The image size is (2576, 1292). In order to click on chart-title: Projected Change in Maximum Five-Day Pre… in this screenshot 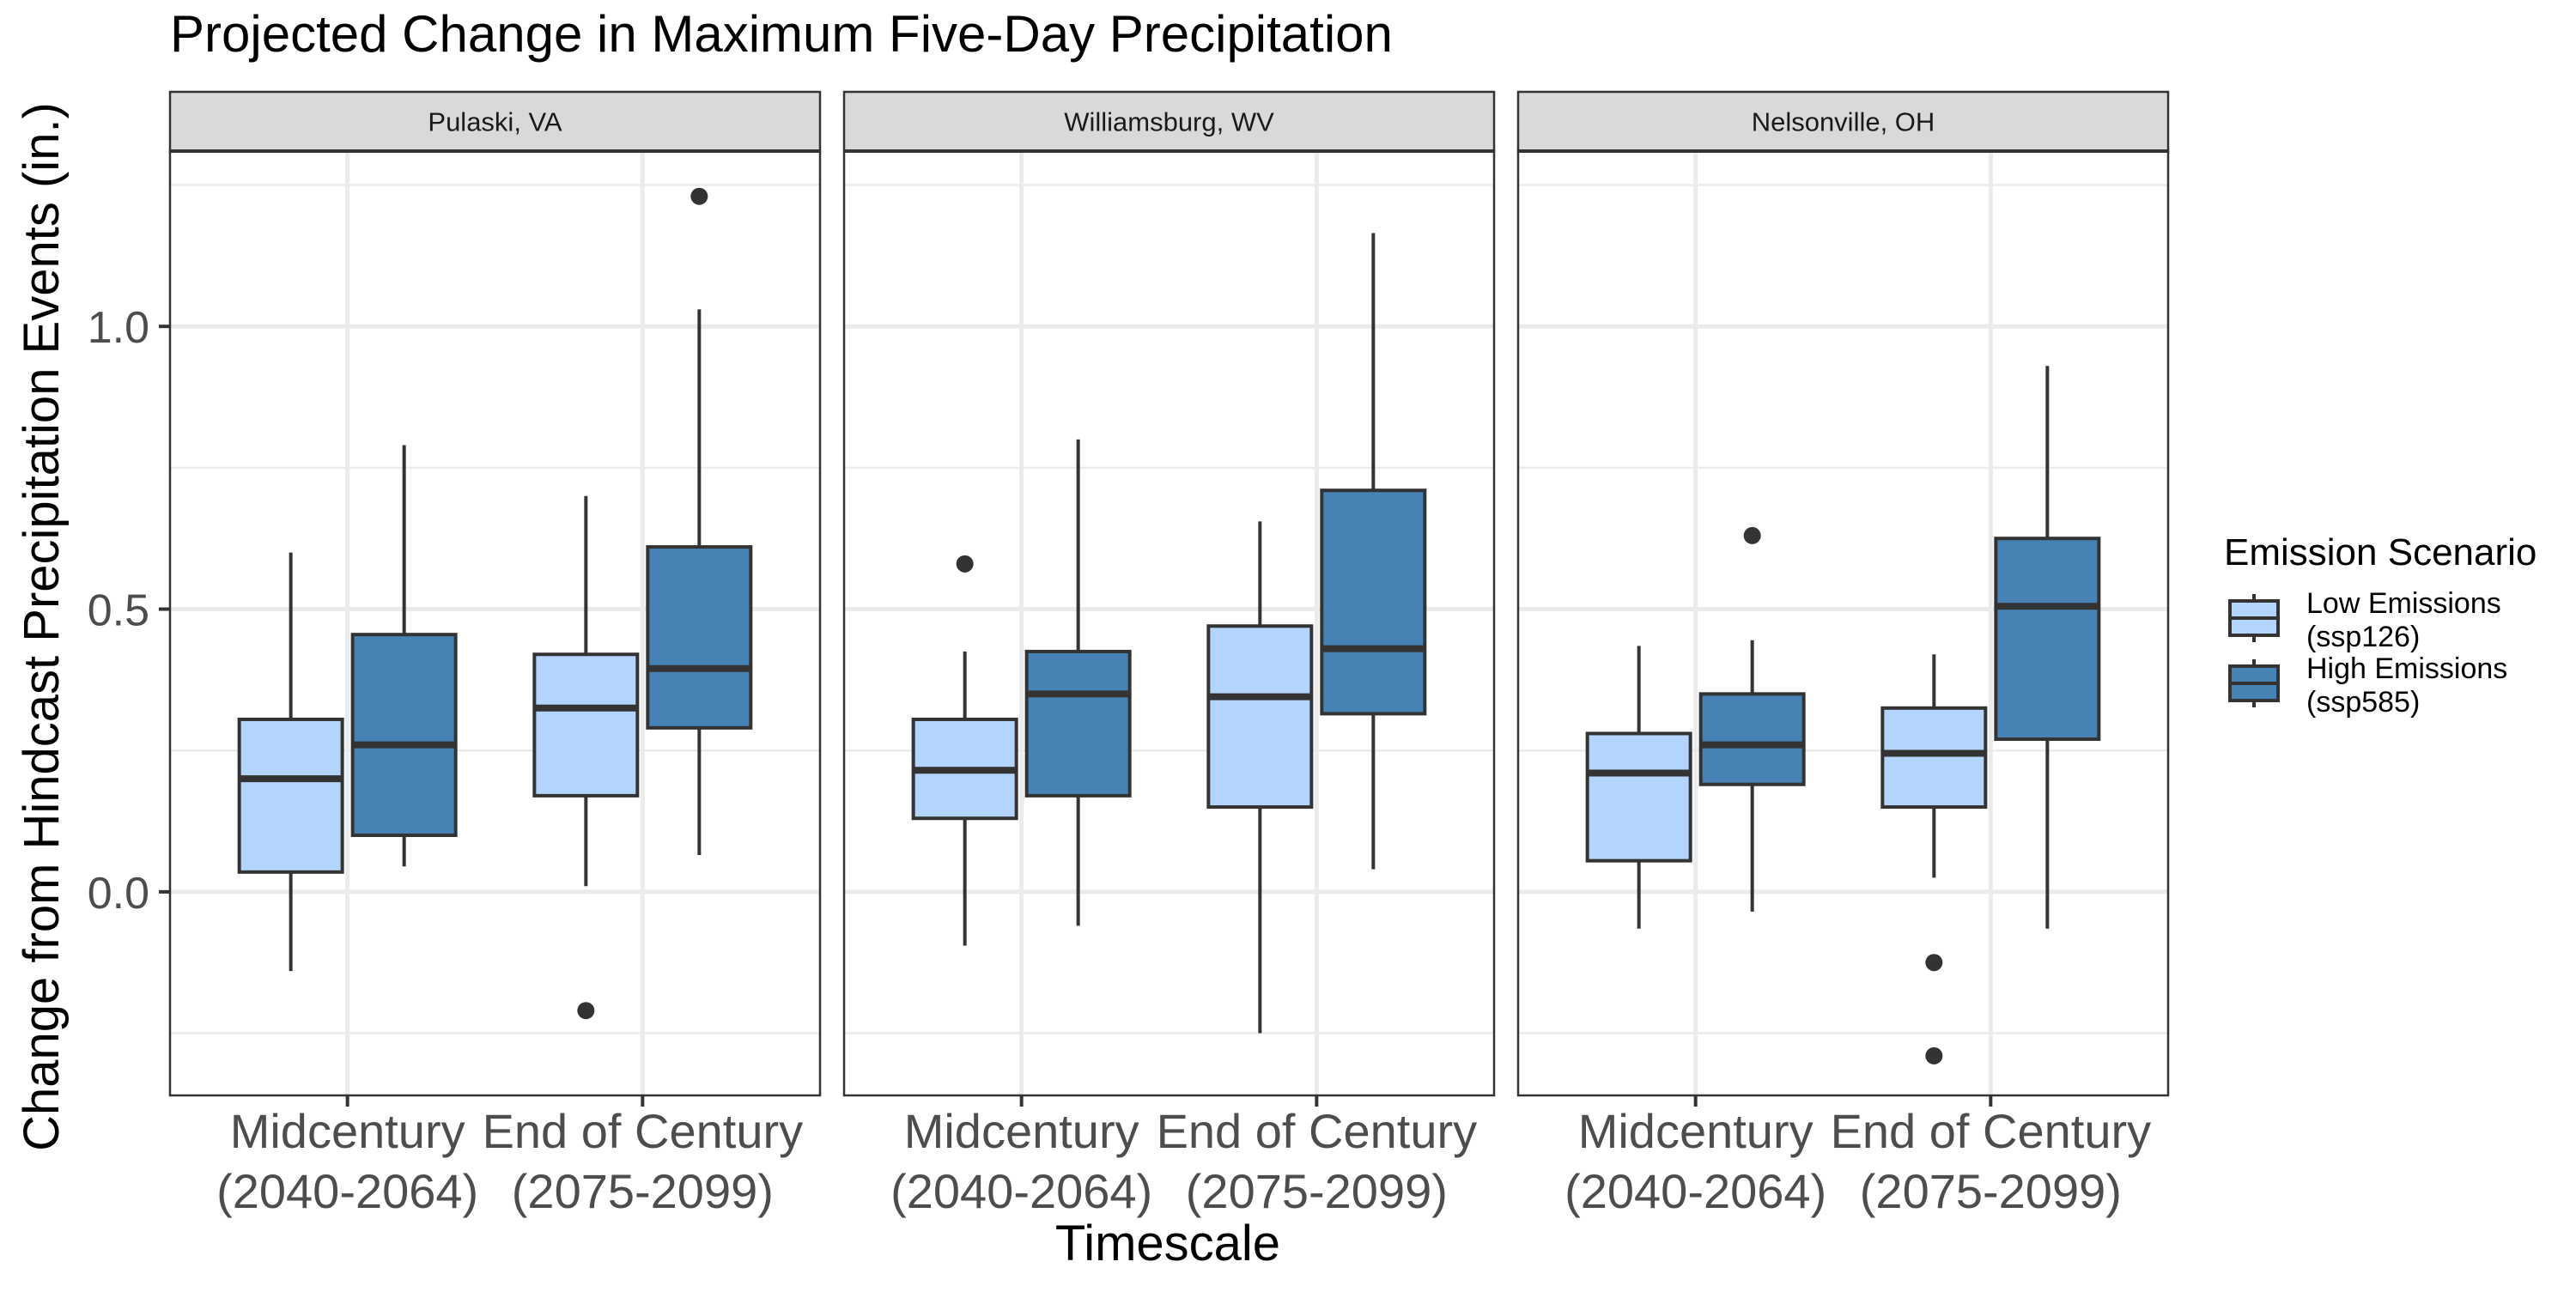, I will do `click(781, 34)`.